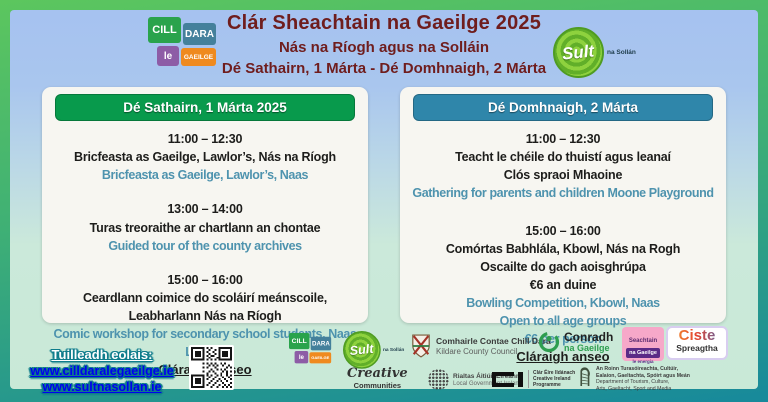 The image size is (768, 402). Describe the element at coordinates (563, 357) in the screenshot. I see `register-link-sunday: Cláraigh anseo` at that location.